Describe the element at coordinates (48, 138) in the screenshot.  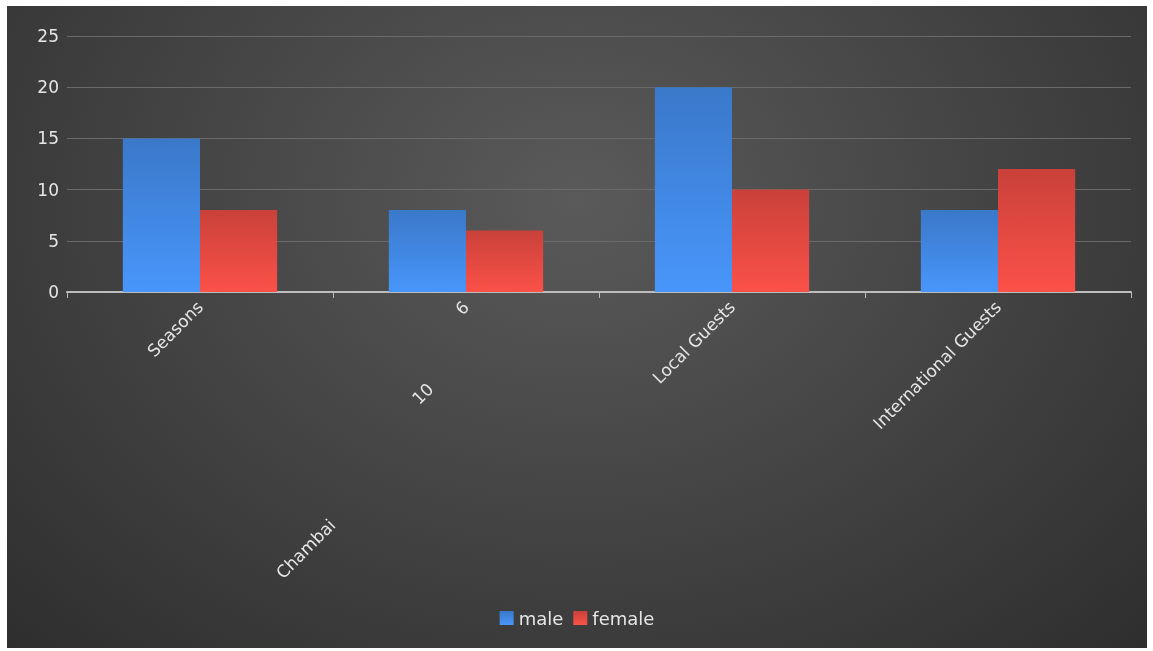
I see `y-tick-label: 15` at that location.